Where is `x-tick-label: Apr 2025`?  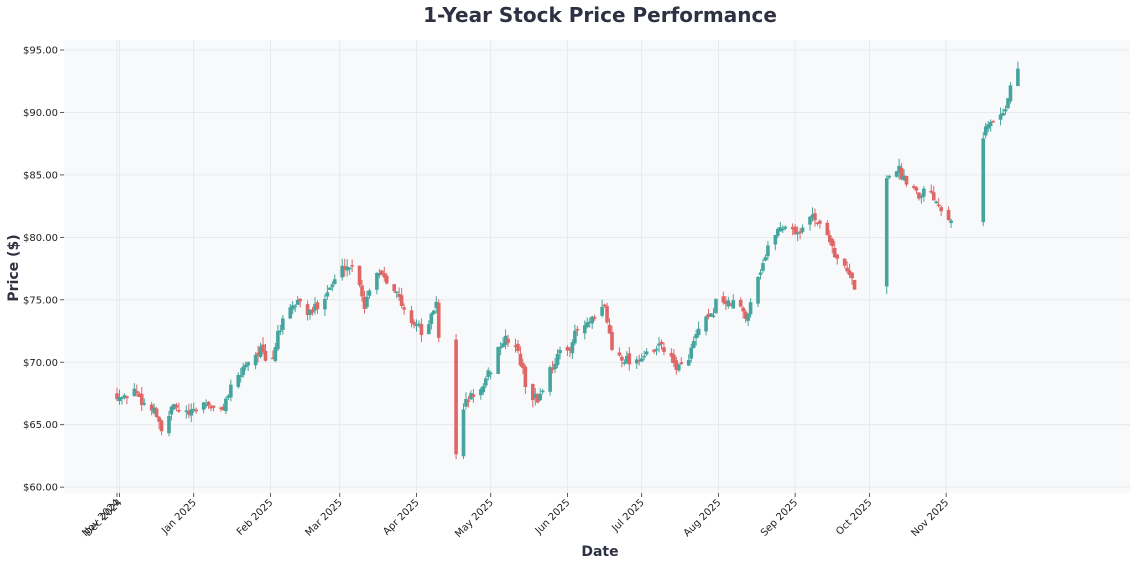
x-tick-label: Apr 2025 is located at coordinates (401, 517).